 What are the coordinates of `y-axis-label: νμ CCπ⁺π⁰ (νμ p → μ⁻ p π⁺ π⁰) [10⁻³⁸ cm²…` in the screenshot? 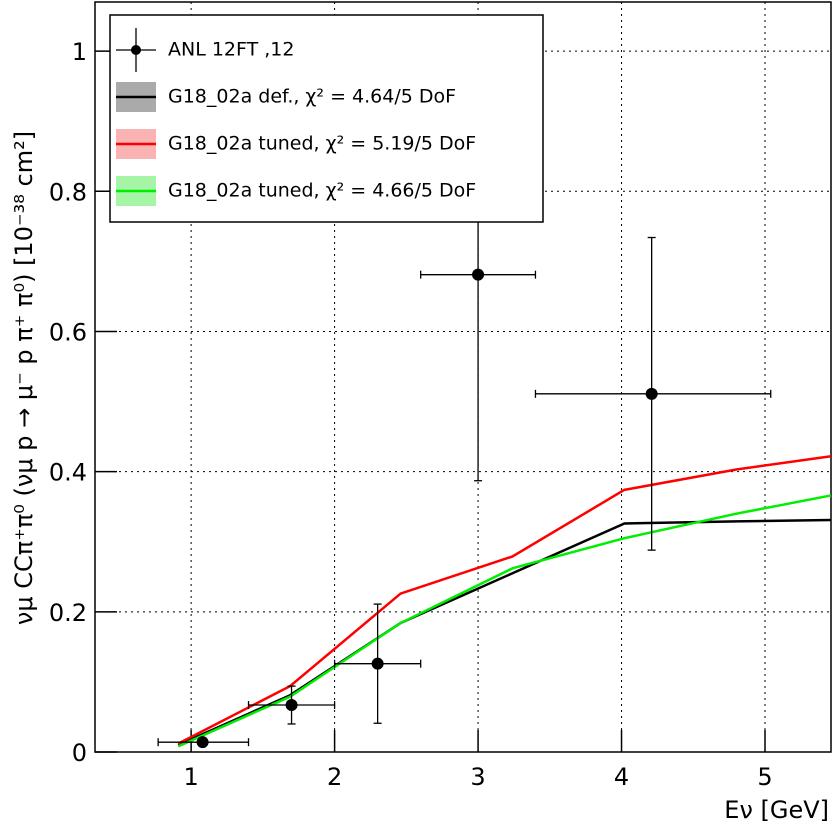 It's located at (24, 378).